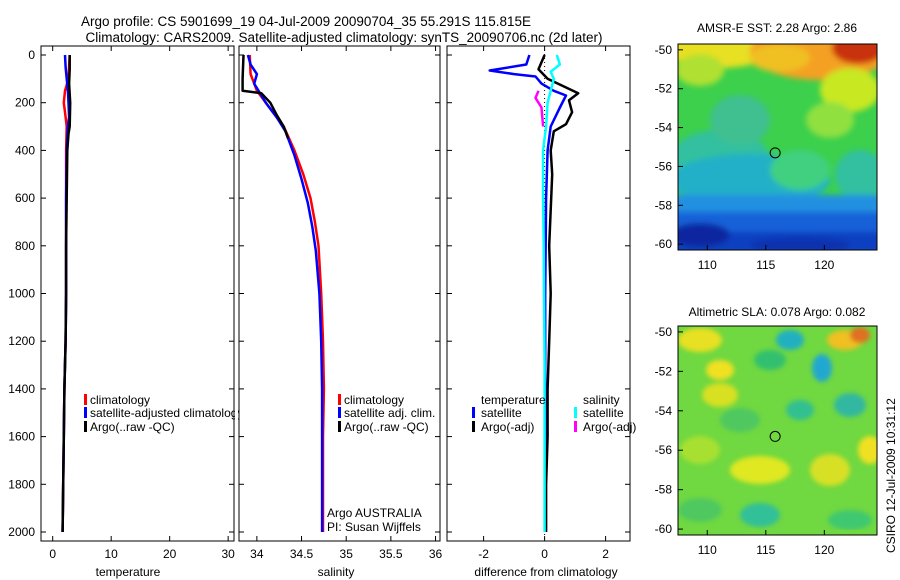 Image resolution: width=900 pixels, height=580 pixels. Describe the element at coordinates (132, 427) in the screenshot. I see `legend-label-argo: Argo(..raw -QC)` at that location.